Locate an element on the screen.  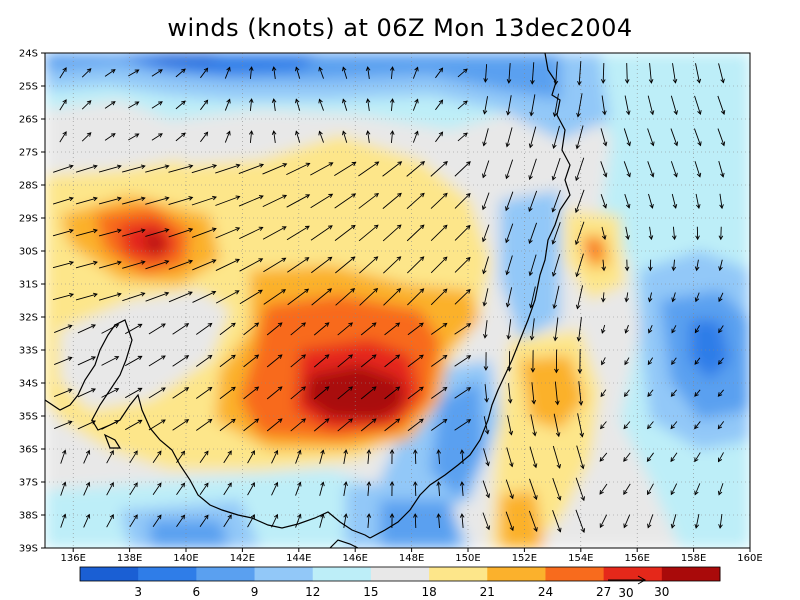
lon-label: 140E is located at coordinates (185, 558).